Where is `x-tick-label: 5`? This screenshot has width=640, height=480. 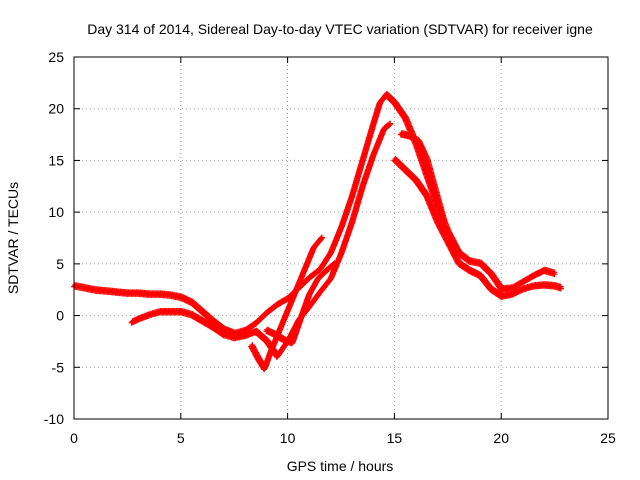 x-tick-label: 5 is located at coordinates (181, 438).